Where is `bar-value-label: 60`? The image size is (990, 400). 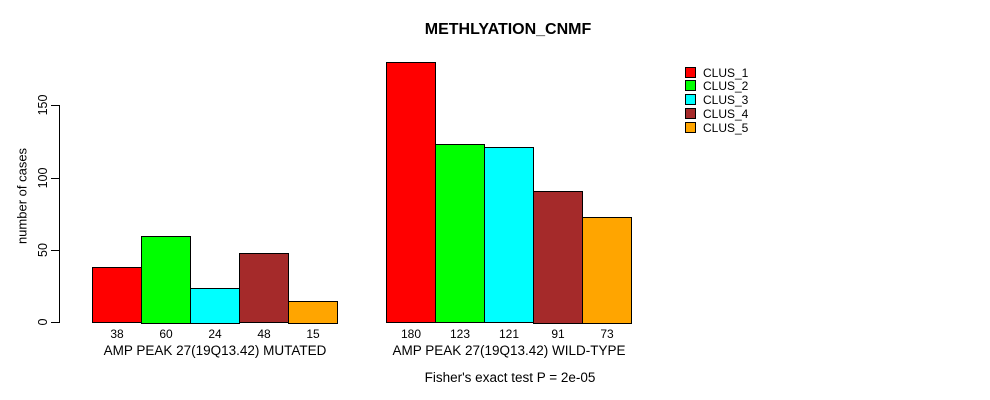 bar-value-label: 60 is located at coordinates (166, 334).